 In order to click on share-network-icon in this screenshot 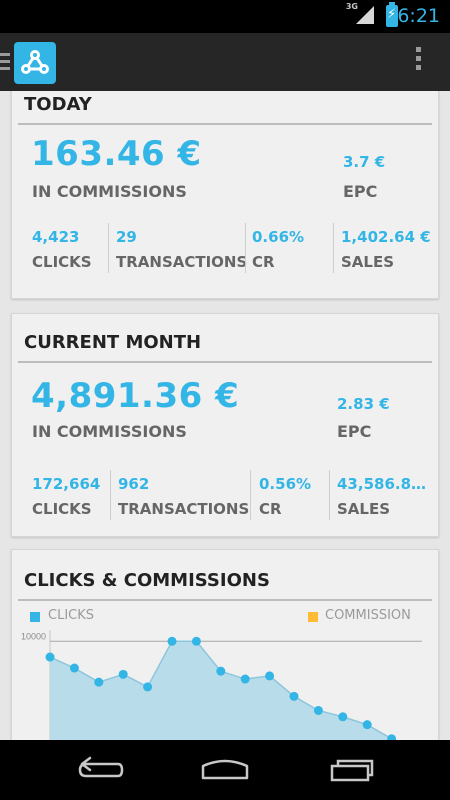, I will do `click(35, 62)`.